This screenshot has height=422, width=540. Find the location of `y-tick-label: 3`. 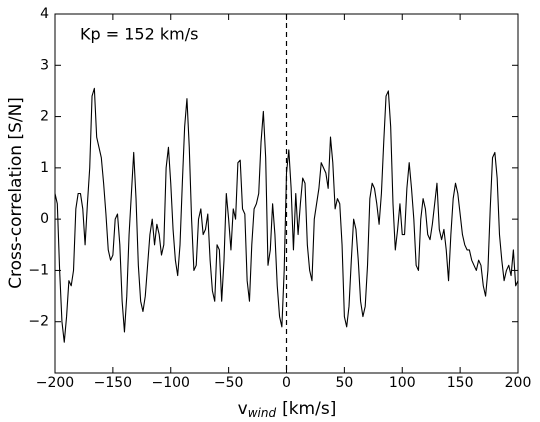

y-tick-label: 3 is located at coordinates (44, 65).